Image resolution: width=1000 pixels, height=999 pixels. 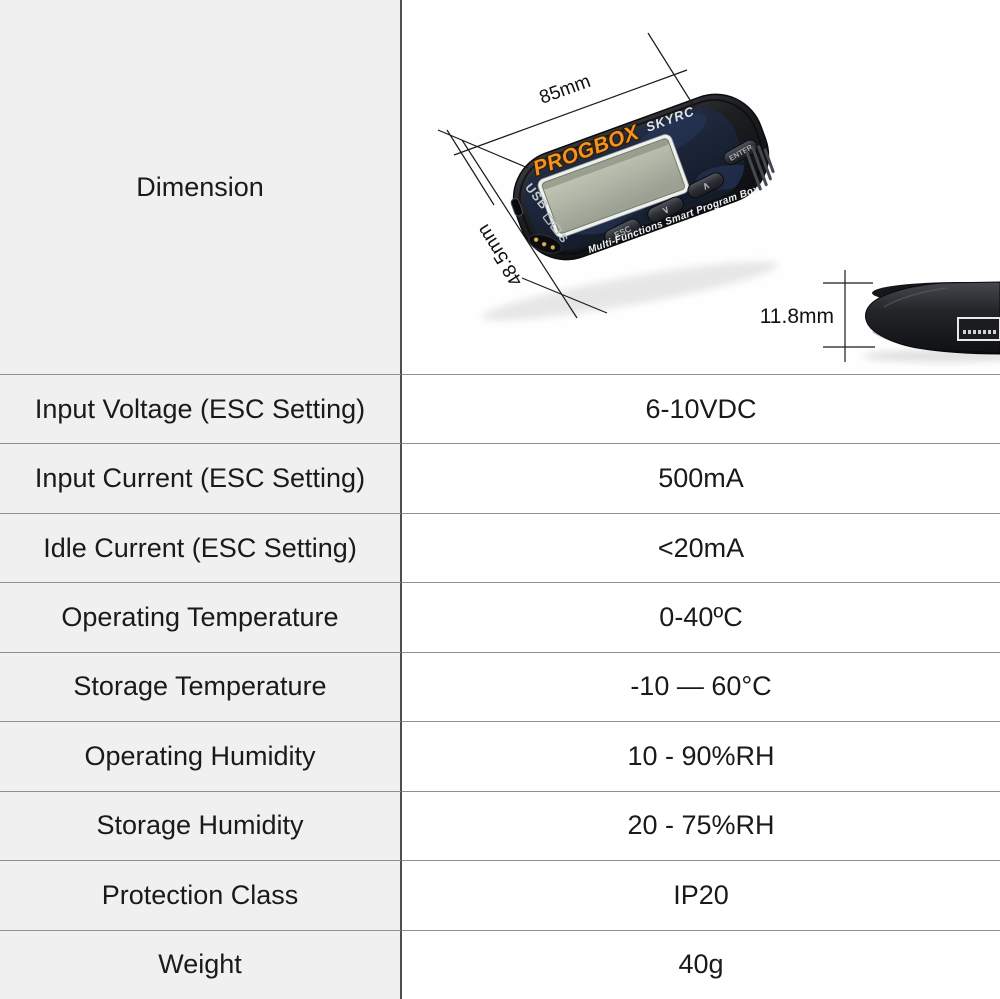 What do you see at coordinates (201, 825) in the screenshot?
I see `spec-row-label: Storage Humidity` at bounding box center [201, 825].